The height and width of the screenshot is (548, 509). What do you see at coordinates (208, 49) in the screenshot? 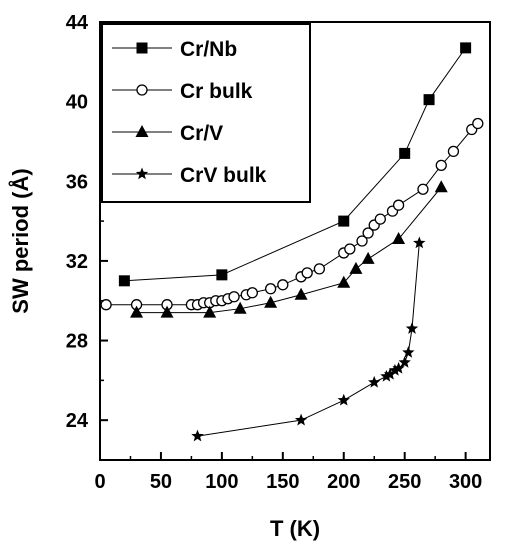
I see `legend-label: Cr/Nb` at bounding box center [208, 49].